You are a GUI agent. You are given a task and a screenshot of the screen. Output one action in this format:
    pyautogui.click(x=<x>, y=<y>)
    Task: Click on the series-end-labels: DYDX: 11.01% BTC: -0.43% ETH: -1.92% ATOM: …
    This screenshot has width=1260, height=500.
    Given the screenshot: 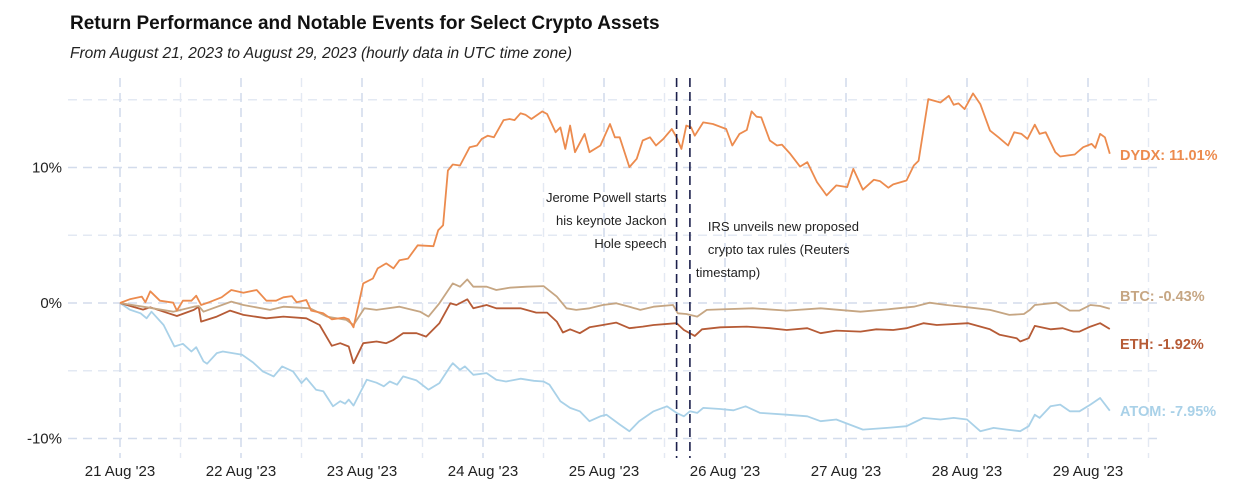 What is the action you would take?
    pyautogui.click(x=1169, y=284)
    